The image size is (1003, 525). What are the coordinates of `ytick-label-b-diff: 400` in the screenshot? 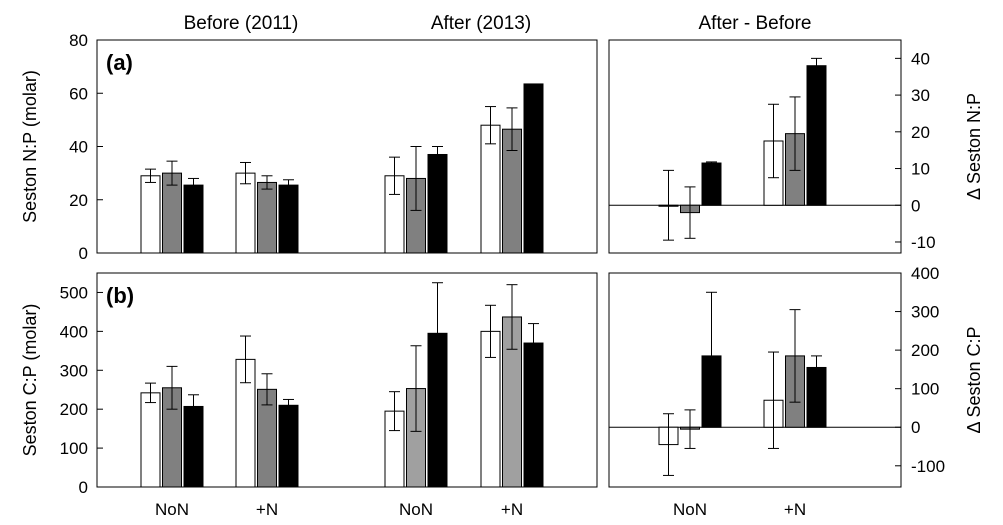 It's located at (925, 273).